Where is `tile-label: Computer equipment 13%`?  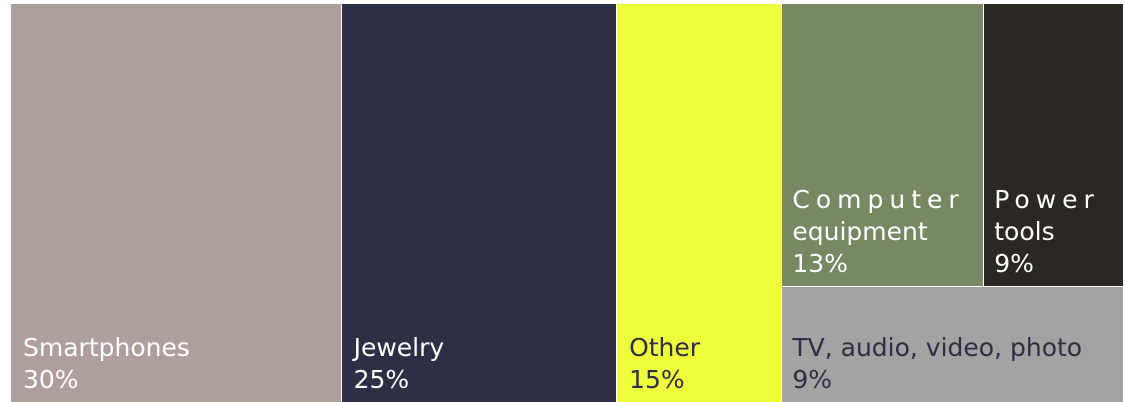 tile-label: Computer equipment 13% is located at coordinates (882, 232).